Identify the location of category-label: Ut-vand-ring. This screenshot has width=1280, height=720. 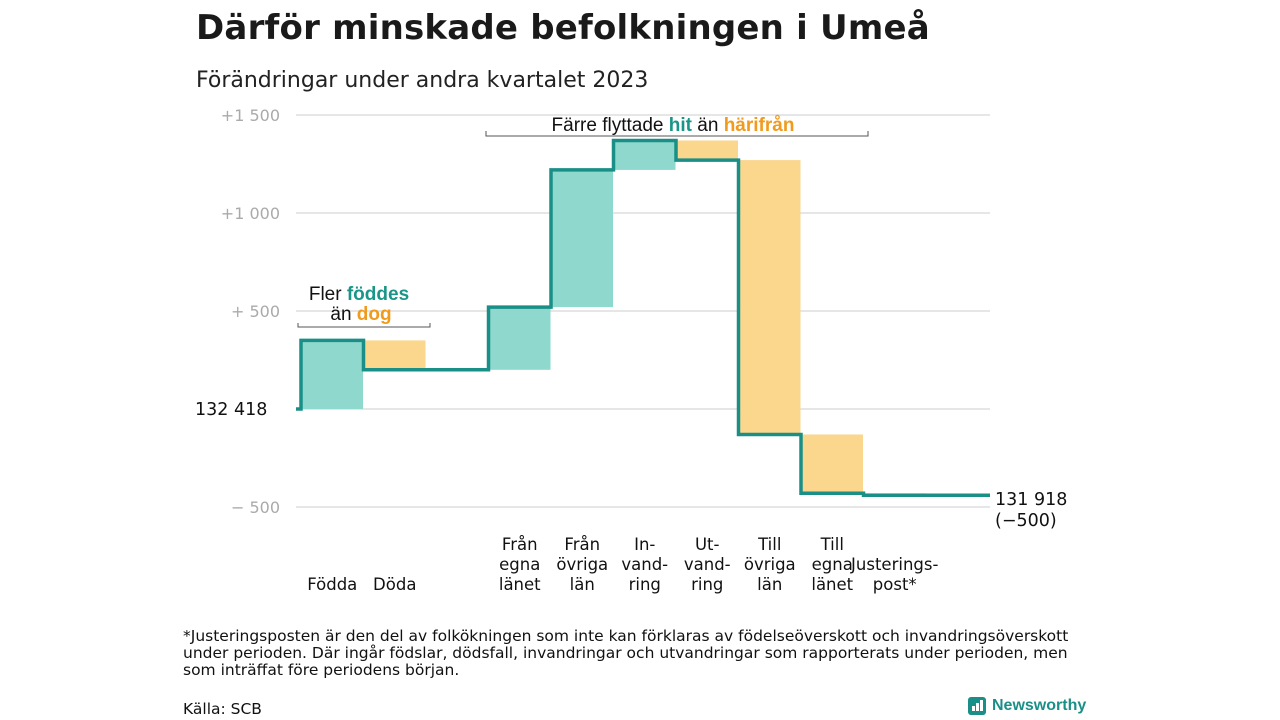
(707, 564).